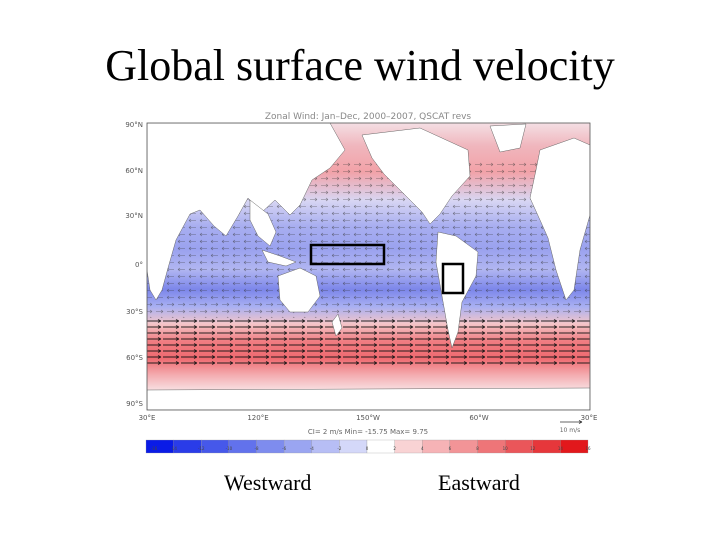 This screenshot has height=540, width=720. I want to click on vector-reference-label: 10 m/s, so click(570, 430).